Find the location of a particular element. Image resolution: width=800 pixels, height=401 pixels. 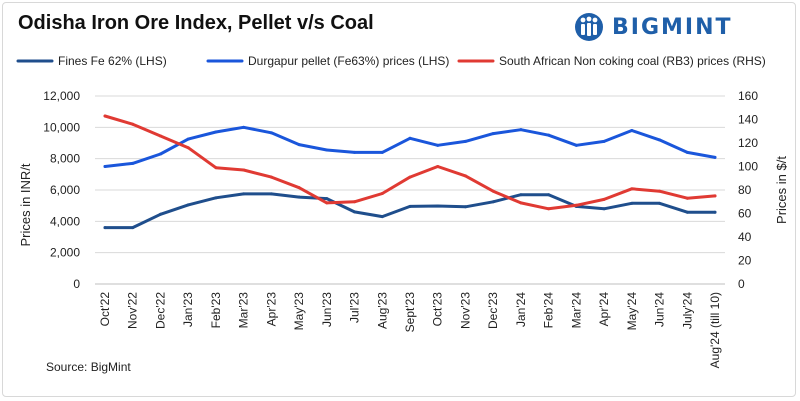

source-note: Source: BigMint is located at coordinates (88, 367).